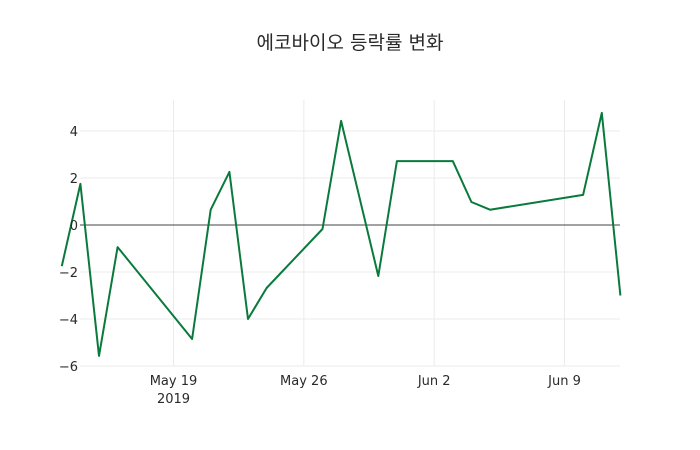 This screenshot has width=700, height=450. Describe the element at coordinates (74, 226) in the screenshot. I see `y-tick-label: 0` at that location.